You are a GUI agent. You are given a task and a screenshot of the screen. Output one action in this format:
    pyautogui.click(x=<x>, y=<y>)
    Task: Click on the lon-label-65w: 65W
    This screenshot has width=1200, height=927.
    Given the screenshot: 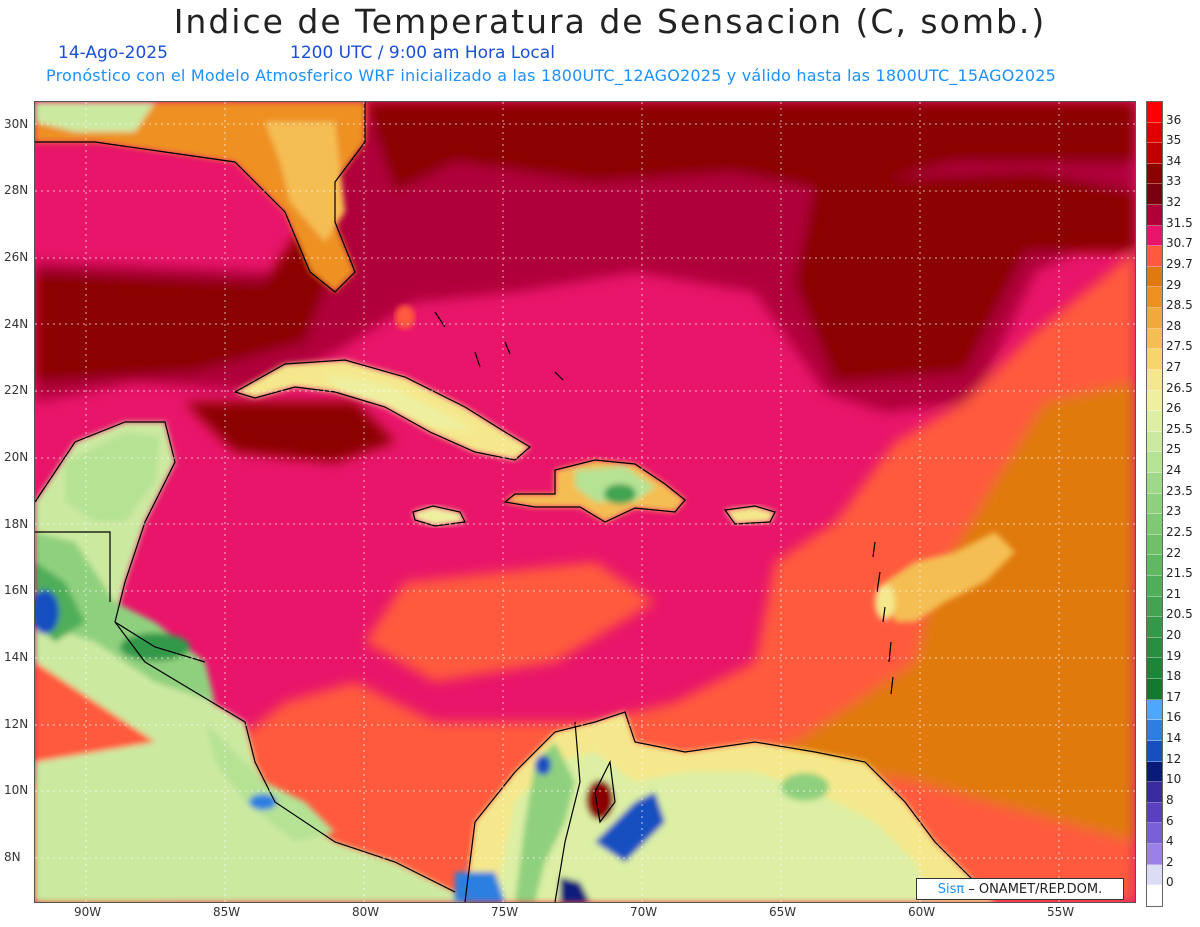 What is the action you would take?
    pyautogui.click(x=783, y=912)
    